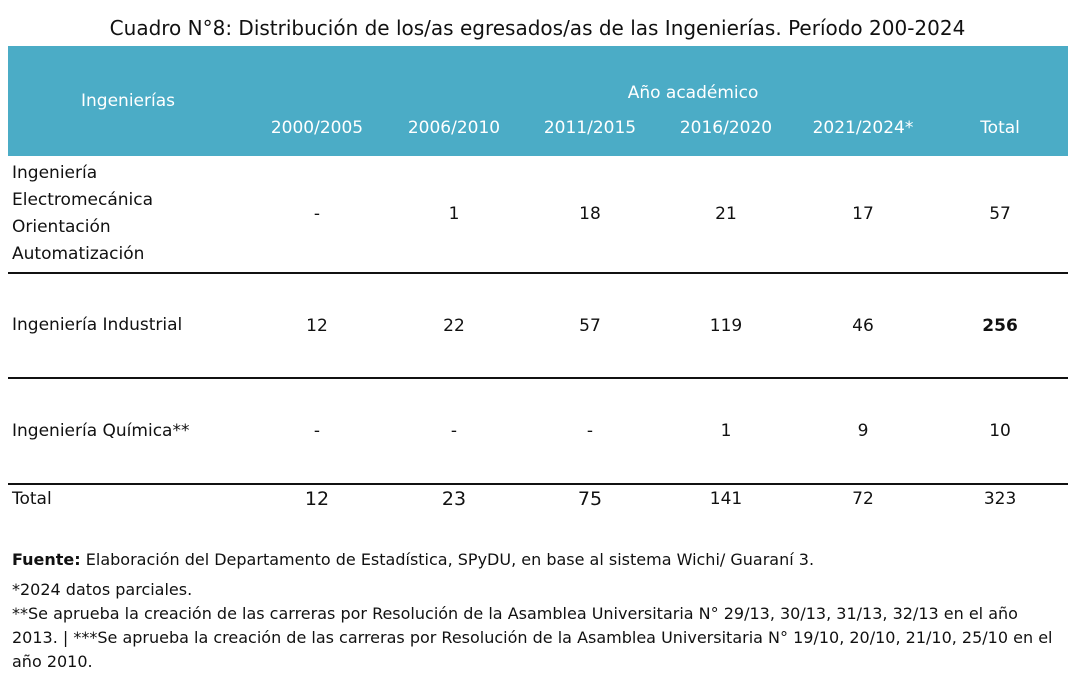 This screenshot has width=1075, height=684. Describe the element at coordinates (1000, 499) in the screenshot. I see `total-cell: 323` at that location.